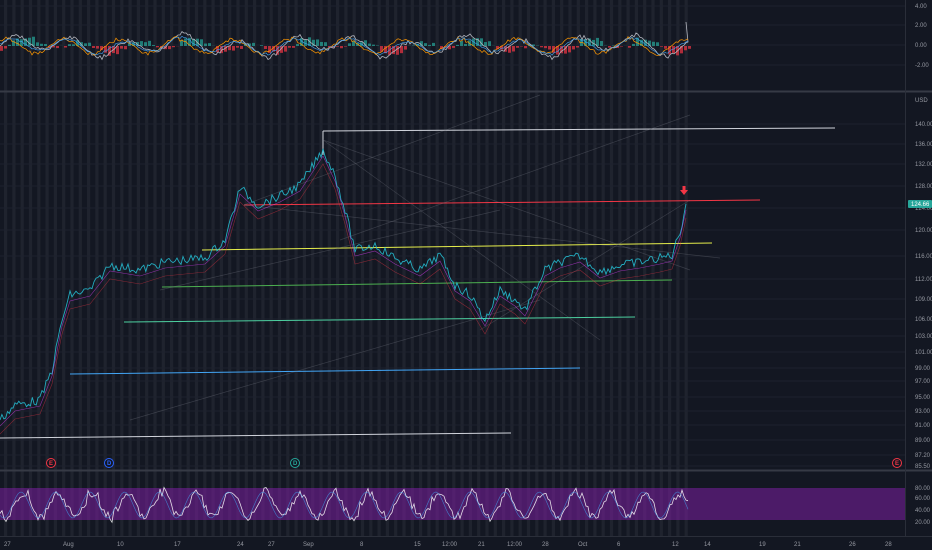 The height and width of the screenshot is (550, 932). I want to click on price-tick: 99.00, so click(923, 369).